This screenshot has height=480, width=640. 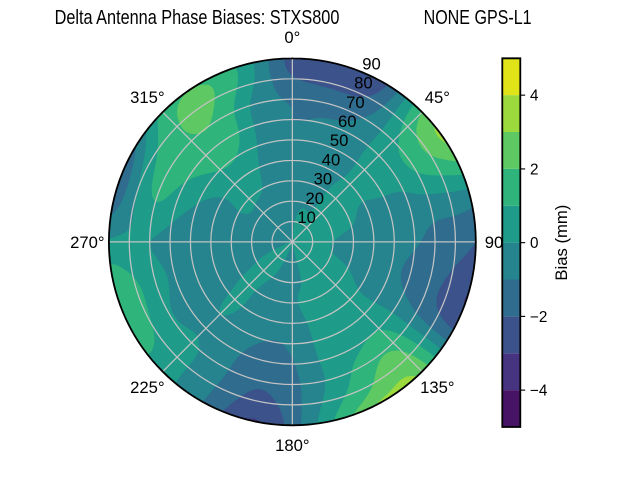 I want to click on svg-text: 270°, so click(x=87, y=242).